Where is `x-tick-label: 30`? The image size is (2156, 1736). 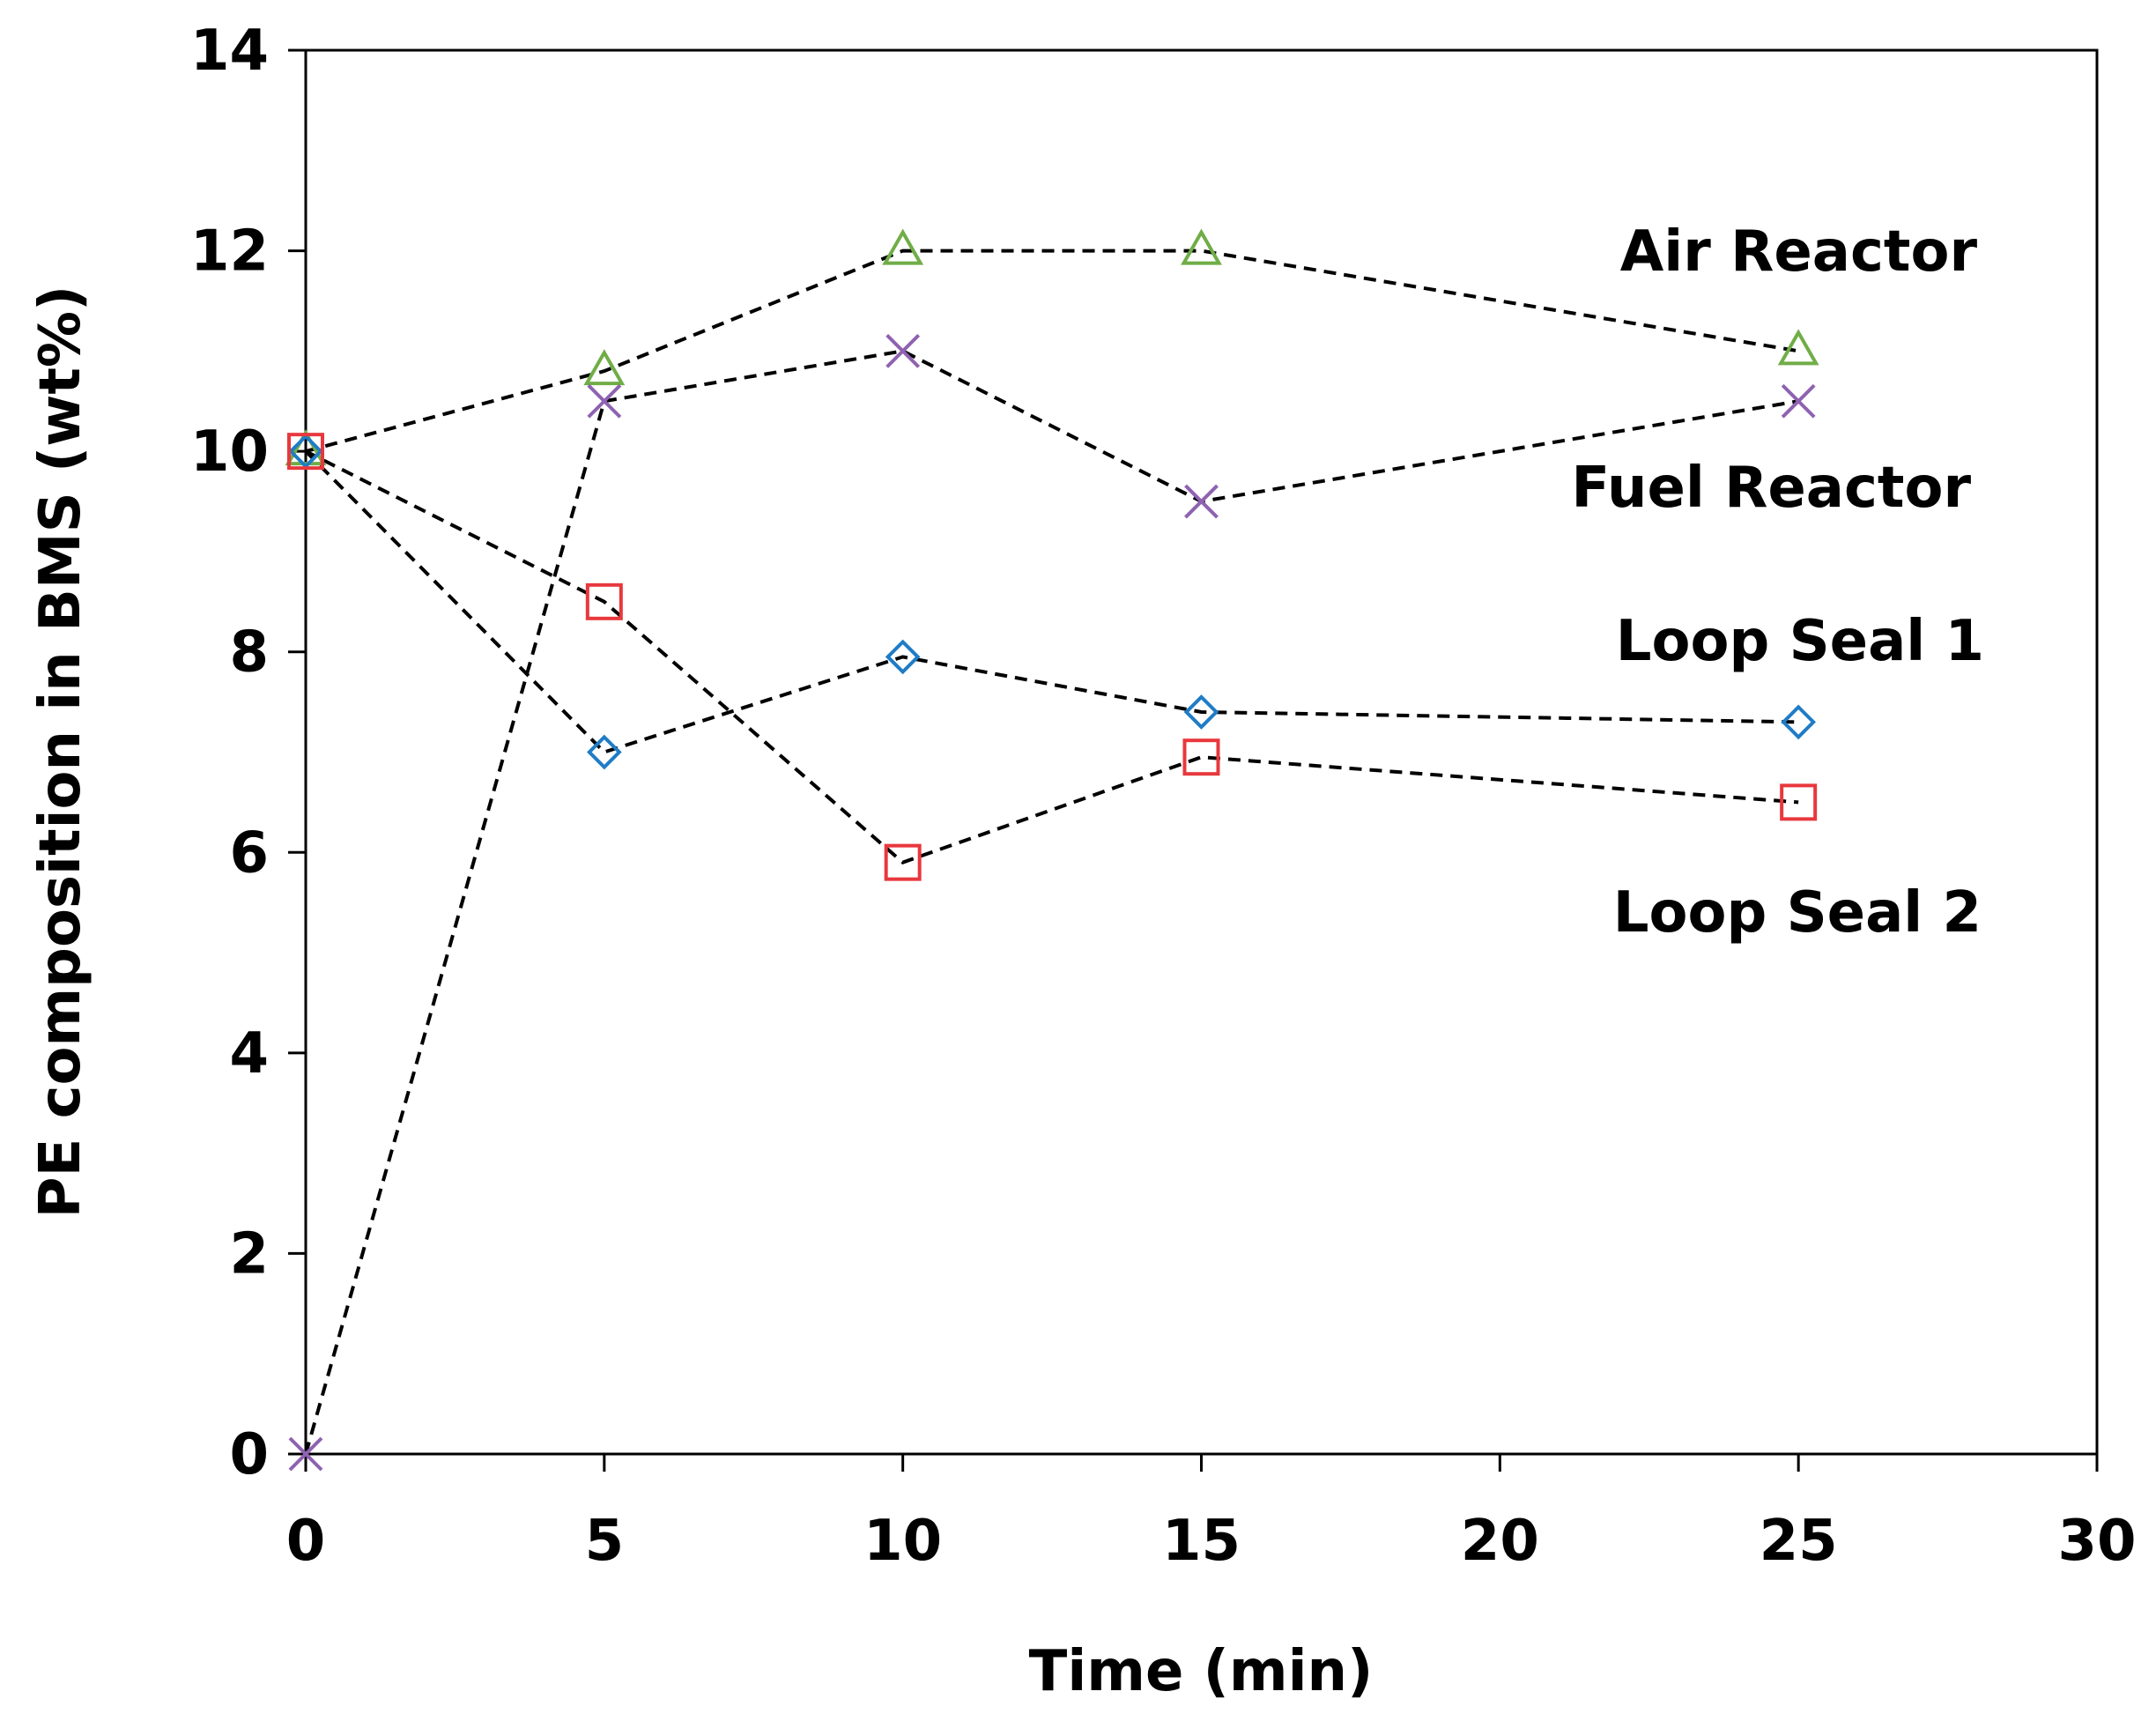 x-tick-label: 30 is located at coordinates (2096, 1541).